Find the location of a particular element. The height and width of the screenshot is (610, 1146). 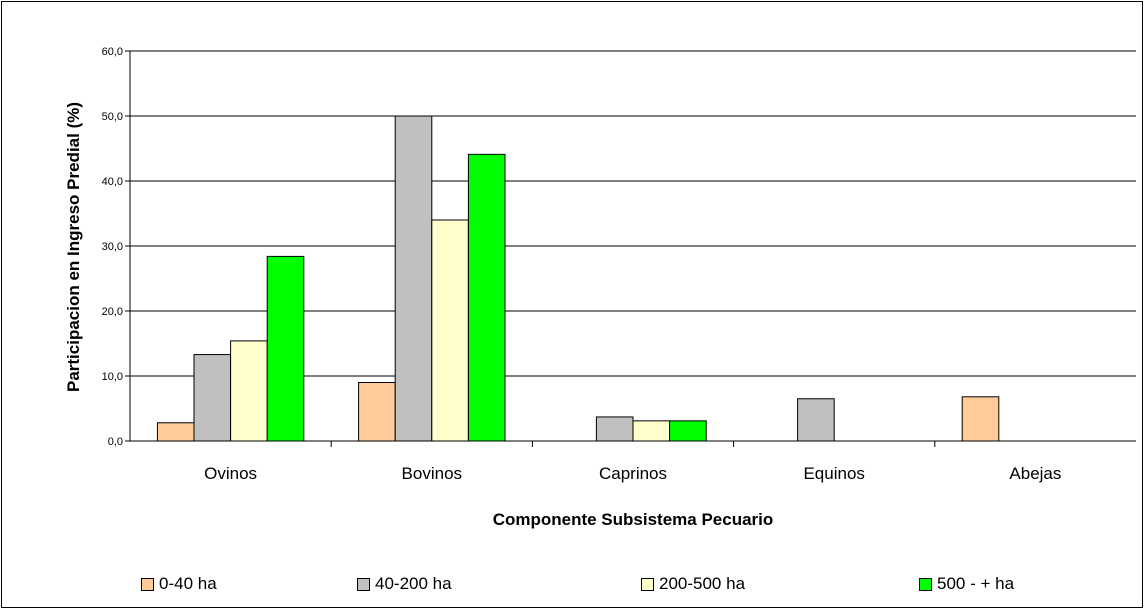

legend-label: 500 - + ha is located at coordinates (976, 583).